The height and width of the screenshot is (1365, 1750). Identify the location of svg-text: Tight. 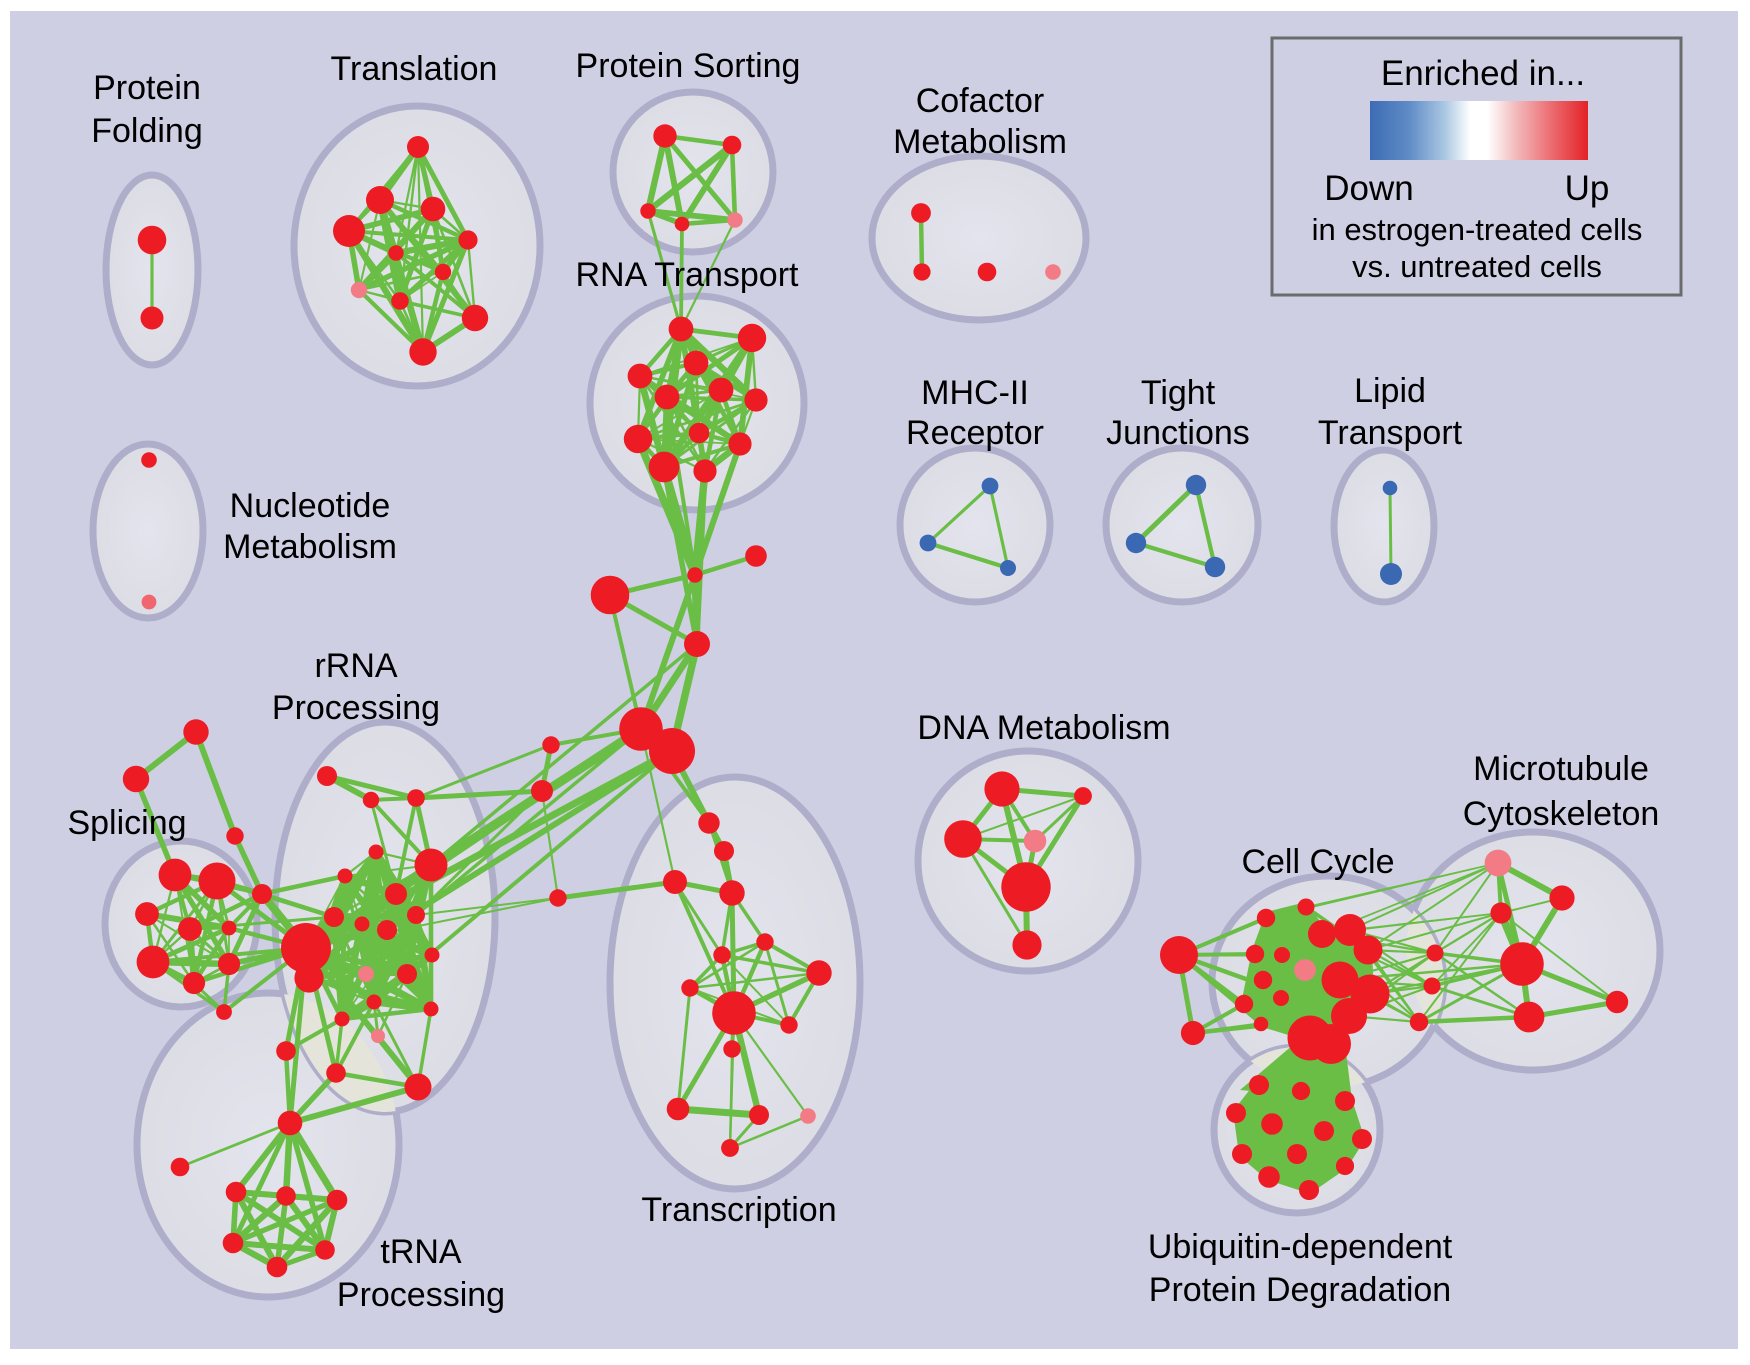
(1178, 393).